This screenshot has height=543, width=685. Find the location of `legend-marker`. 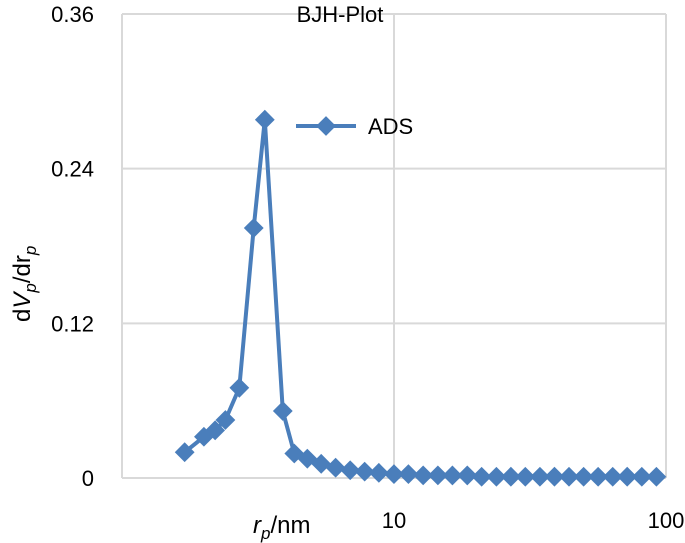

legend-marker is located at coordinates (326, 126).